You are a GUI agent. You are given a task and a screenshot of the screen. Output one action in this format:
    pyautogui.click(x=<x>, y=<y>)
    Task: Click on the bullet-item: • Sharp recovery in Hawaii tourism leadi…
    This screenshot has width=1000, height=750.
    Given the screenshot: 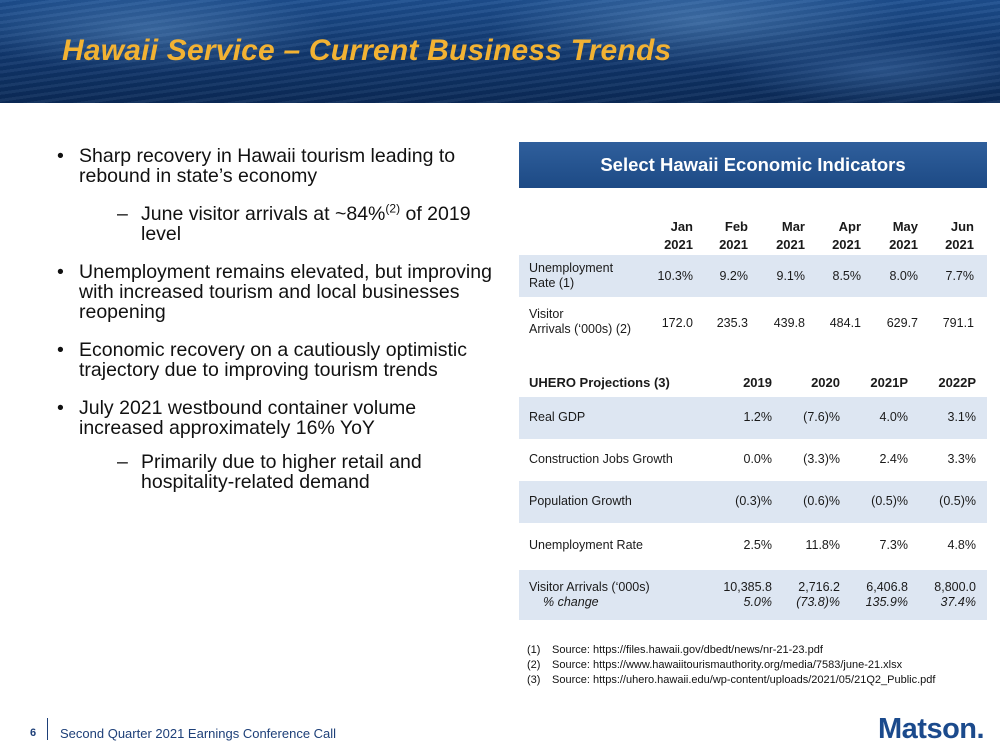 What is the action you would take?
    pyautogui.click(x=277, y=166)
    